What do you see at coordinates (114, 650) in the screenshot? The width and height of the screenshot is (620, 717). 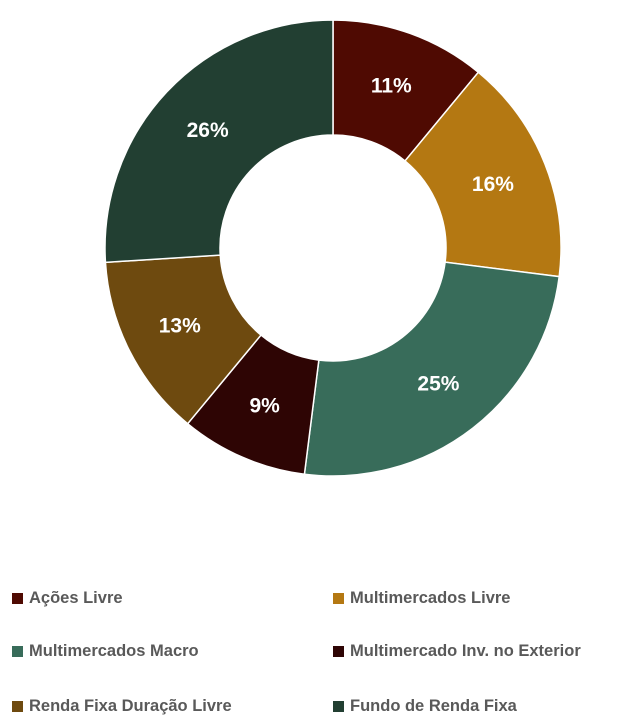 I see `legend-label: Multimercados Macro` at bounding box center [114, 650].